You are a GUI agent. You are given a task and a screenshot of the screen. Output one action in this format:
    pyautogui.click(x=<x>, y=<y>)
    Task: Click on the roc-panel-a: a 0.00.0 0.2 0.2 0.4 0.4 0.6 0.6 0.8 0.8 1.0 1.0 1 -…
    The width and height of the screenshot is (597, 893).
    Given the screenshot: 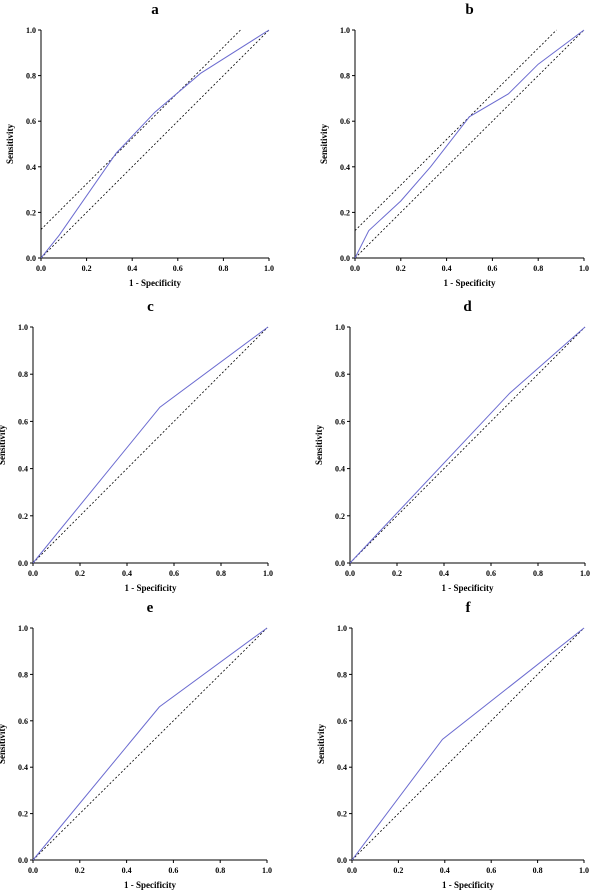 What is the action you would take?
    pyautogui.click(x=139, y=145)
    